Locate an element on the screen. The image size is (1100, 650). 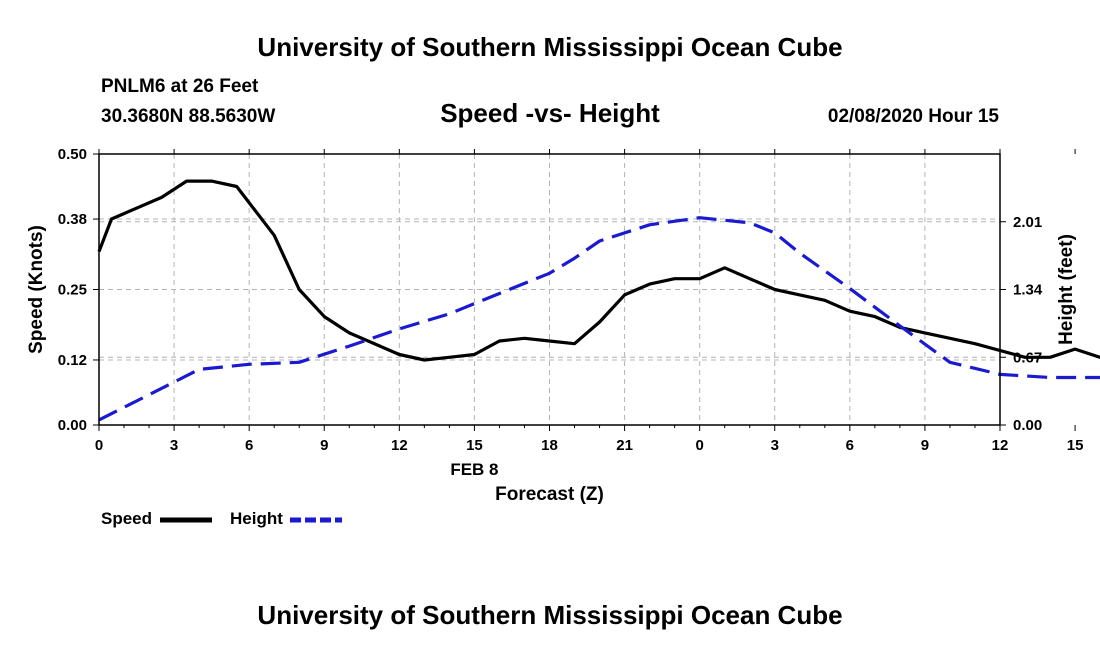
legend-label-speed: Speed is located at coordinates (126, 518).